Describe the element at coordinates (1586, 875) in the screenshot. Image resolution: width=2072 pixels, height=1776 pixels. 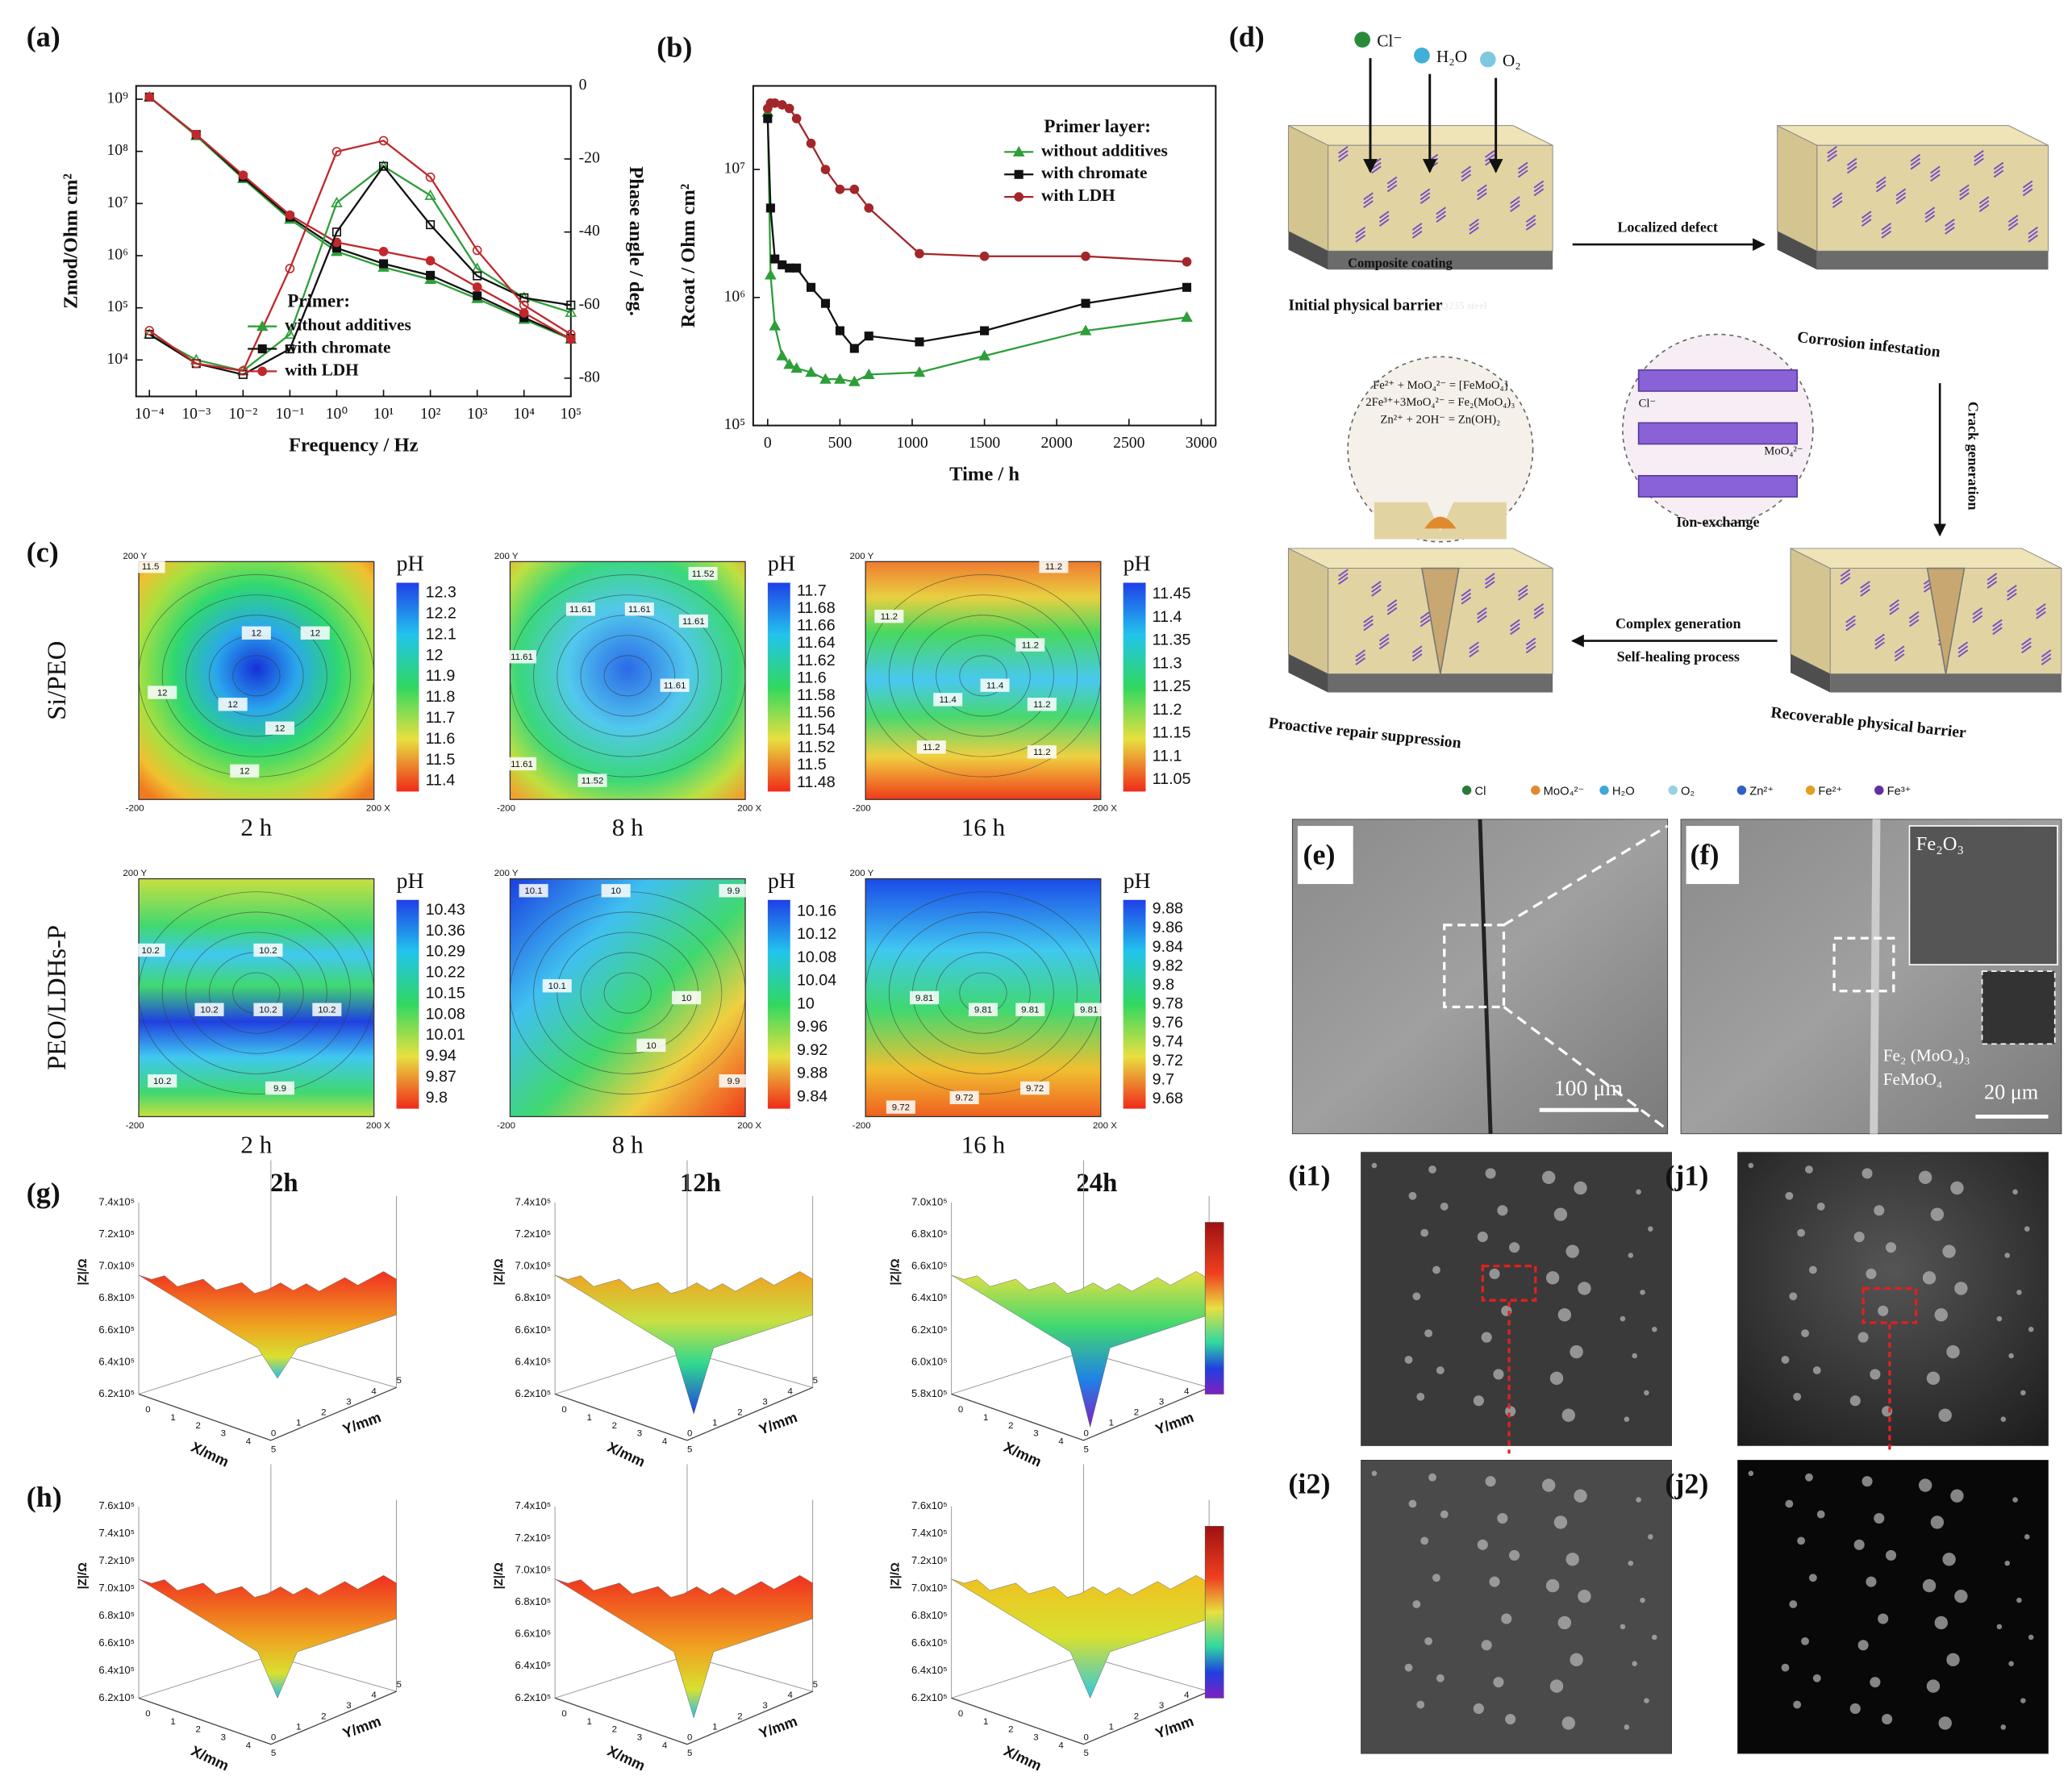
I see `zoom-line` at that location.